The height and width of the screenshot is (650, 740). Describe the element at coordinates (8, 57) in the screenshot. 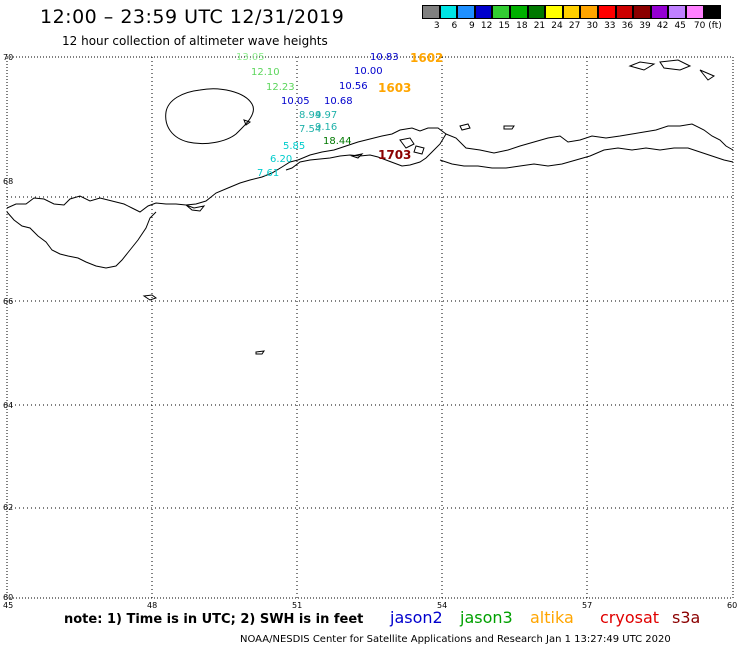

I see `lat-tick: 70` at that location.